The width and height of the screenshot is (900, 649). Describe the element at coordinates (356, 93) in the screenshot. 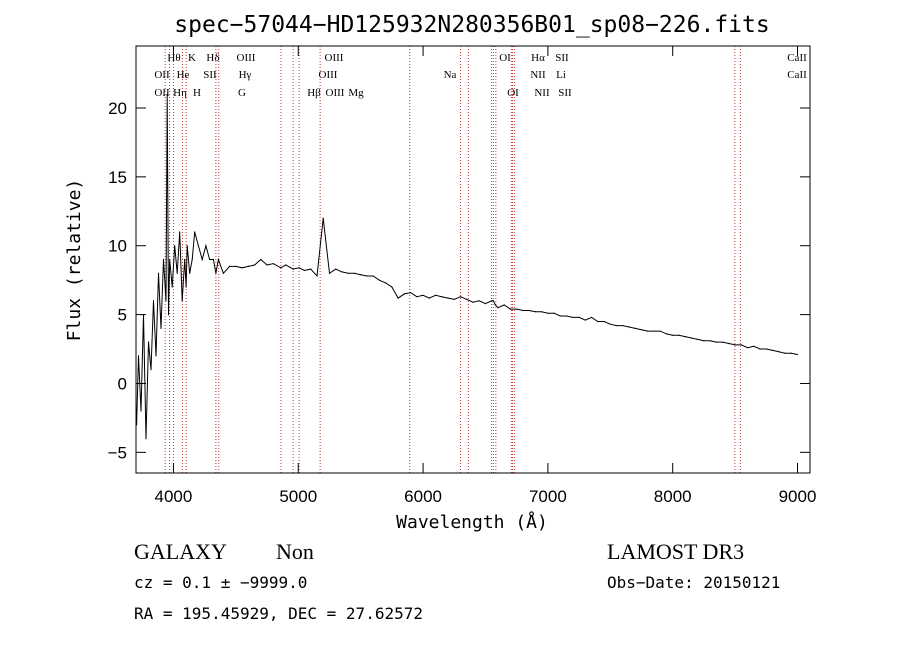

I see `line-label-bot-6: Mg` at that location.